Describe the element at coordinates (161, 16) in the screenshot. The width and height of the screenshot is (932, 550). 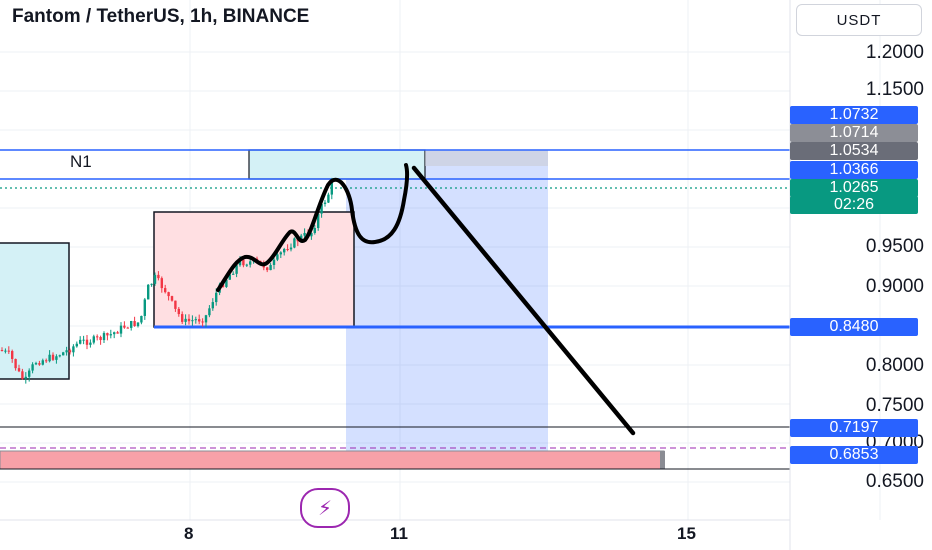
I see `chart-title: Fantom / TetherUS, 1h, BINANCE` at that location.